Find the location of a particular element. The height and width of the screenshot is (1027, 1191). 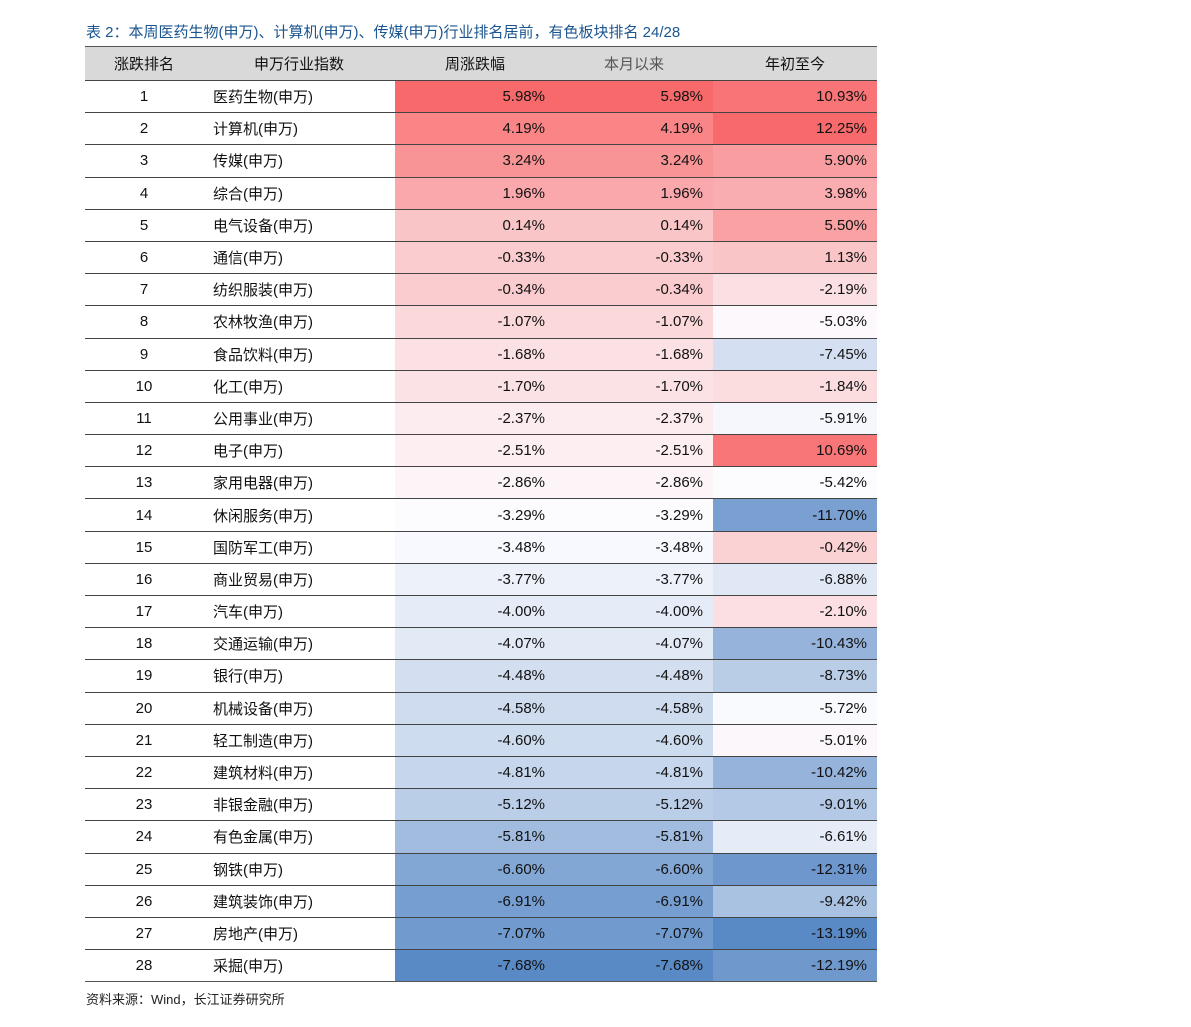

week-change-cell: -4.60% is located at coordinates (475, 740).